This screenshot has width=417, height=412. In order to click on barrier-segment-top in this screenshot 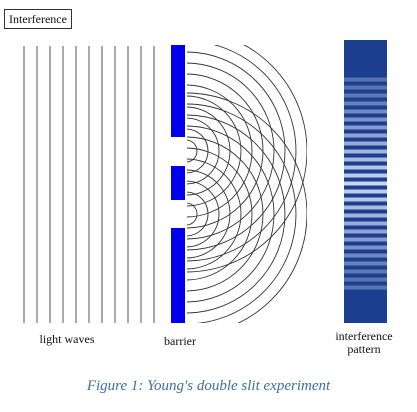, I will do `click(178, 91)`.